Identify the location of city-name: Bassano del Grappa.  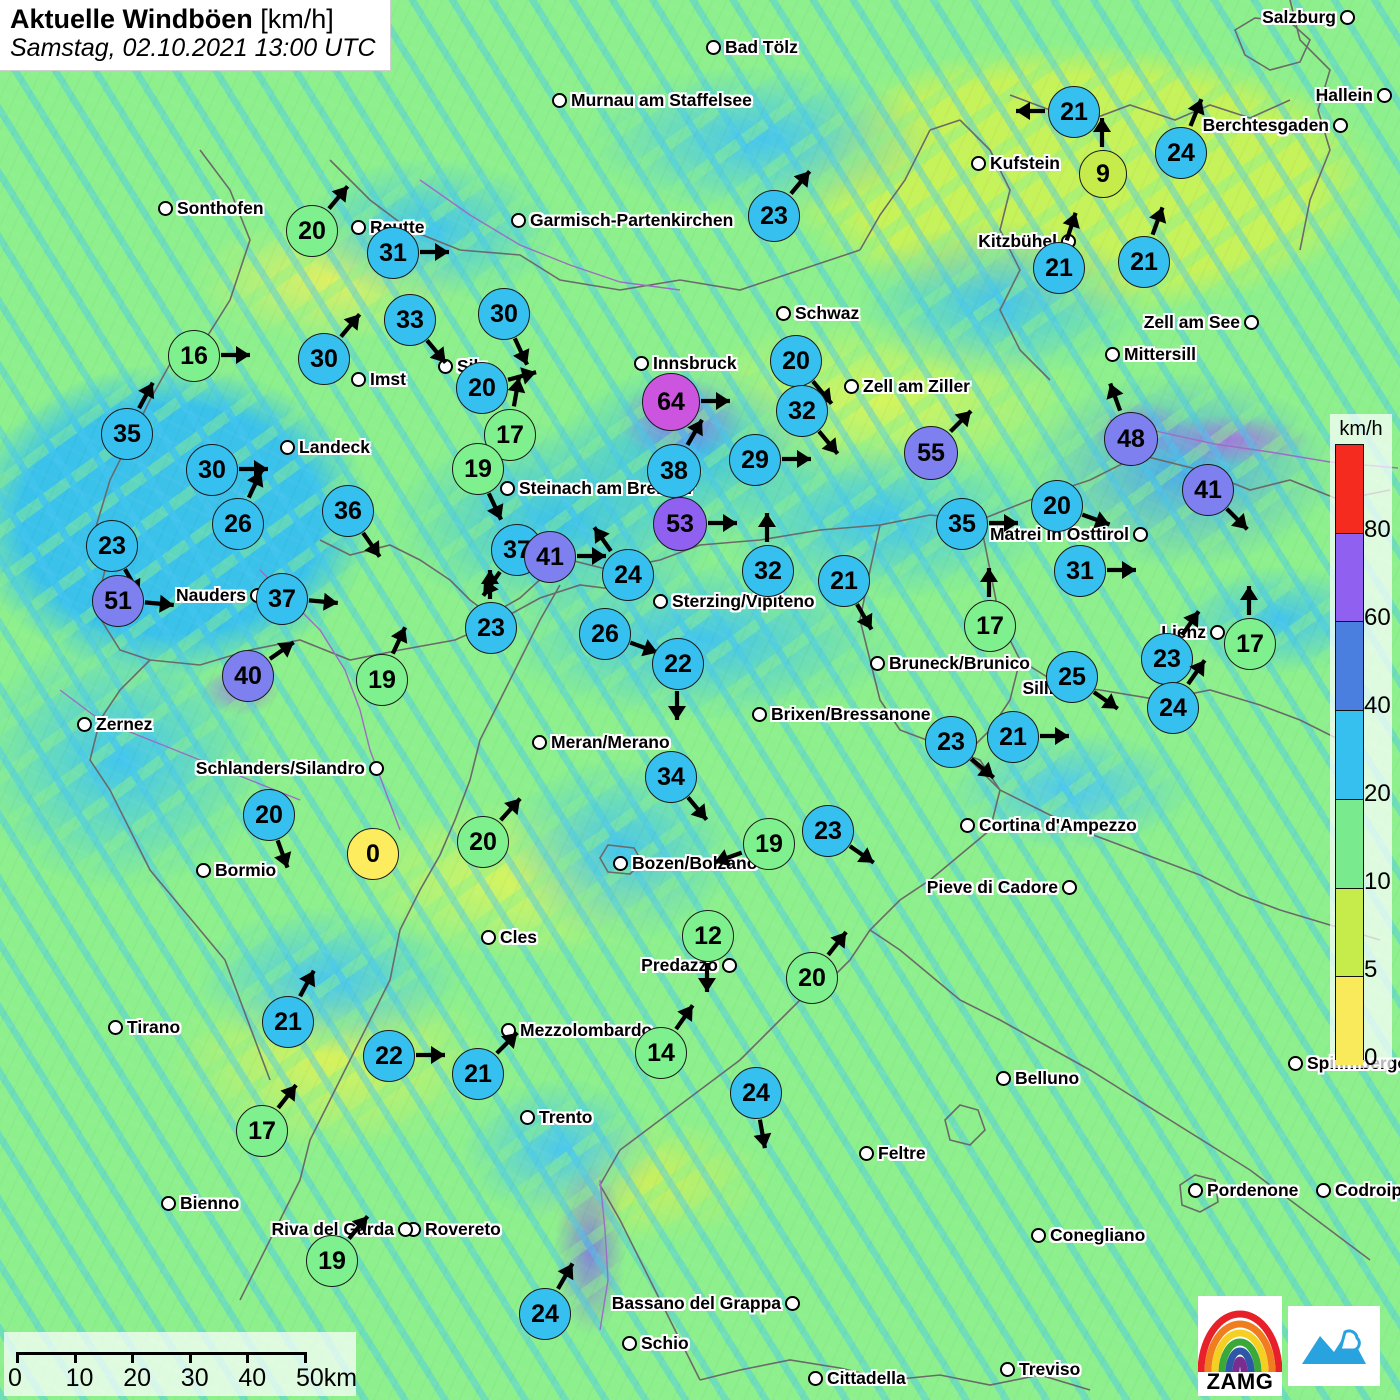
(696, 1303).